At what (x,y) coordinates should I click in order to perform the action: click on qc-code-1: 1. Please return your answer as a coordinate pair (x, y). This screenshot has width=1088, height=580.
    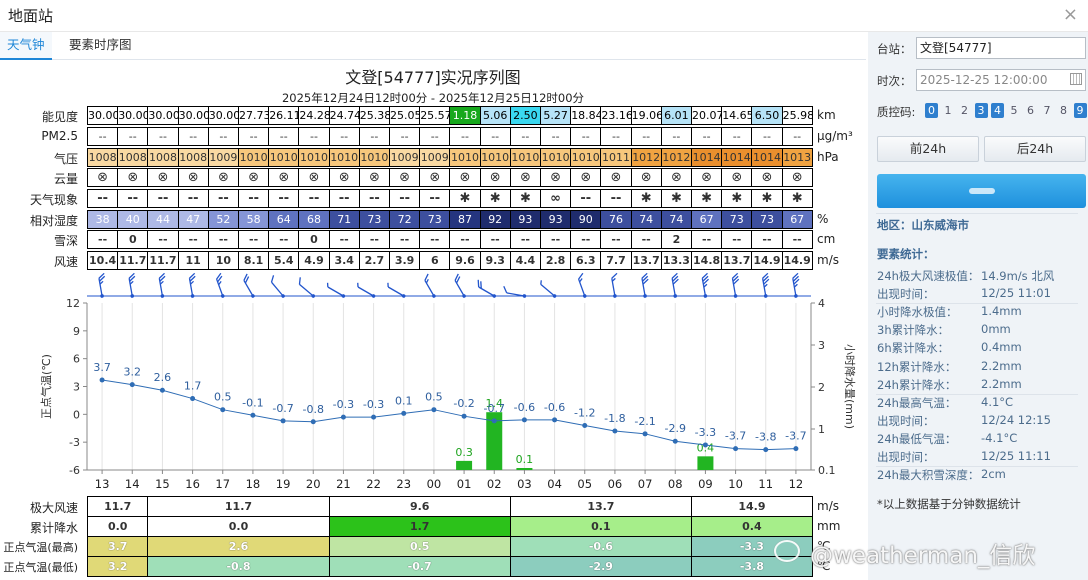
    Looking at the image, I should click on (948, 110).